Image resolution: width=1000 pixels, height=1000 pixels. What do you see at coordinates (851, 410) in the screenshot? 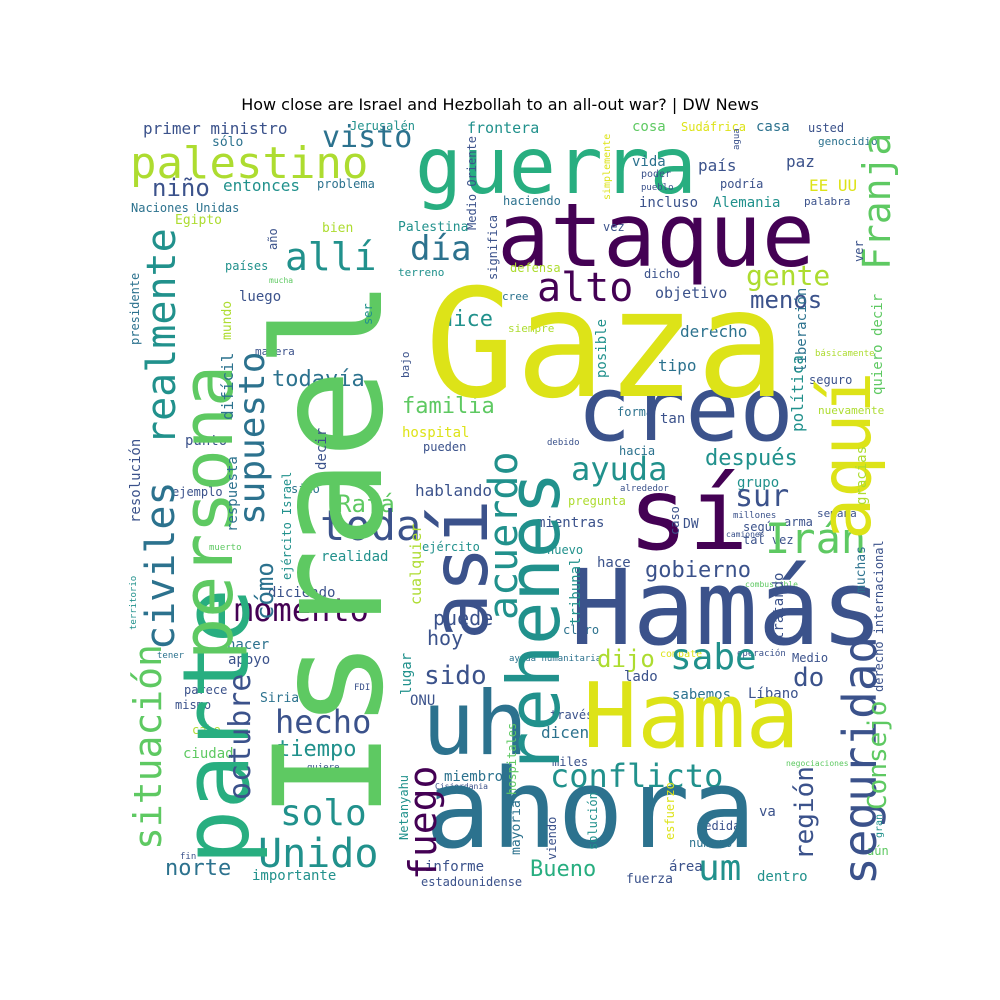
I see `word: nuevamente` at bounding box center [851, 410].